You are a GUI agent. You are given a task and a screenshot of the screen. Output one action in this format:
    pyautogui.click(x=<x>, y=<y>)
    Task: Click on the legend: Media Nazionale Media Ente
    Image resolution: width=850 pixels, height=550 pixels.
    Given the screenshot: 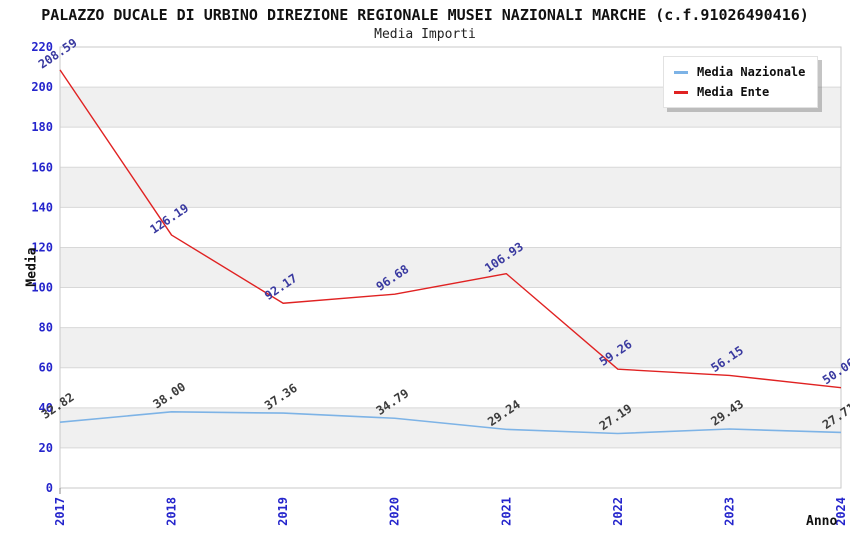 What is the action you would take?
    pyautogui.click(x=741, y=82)
    